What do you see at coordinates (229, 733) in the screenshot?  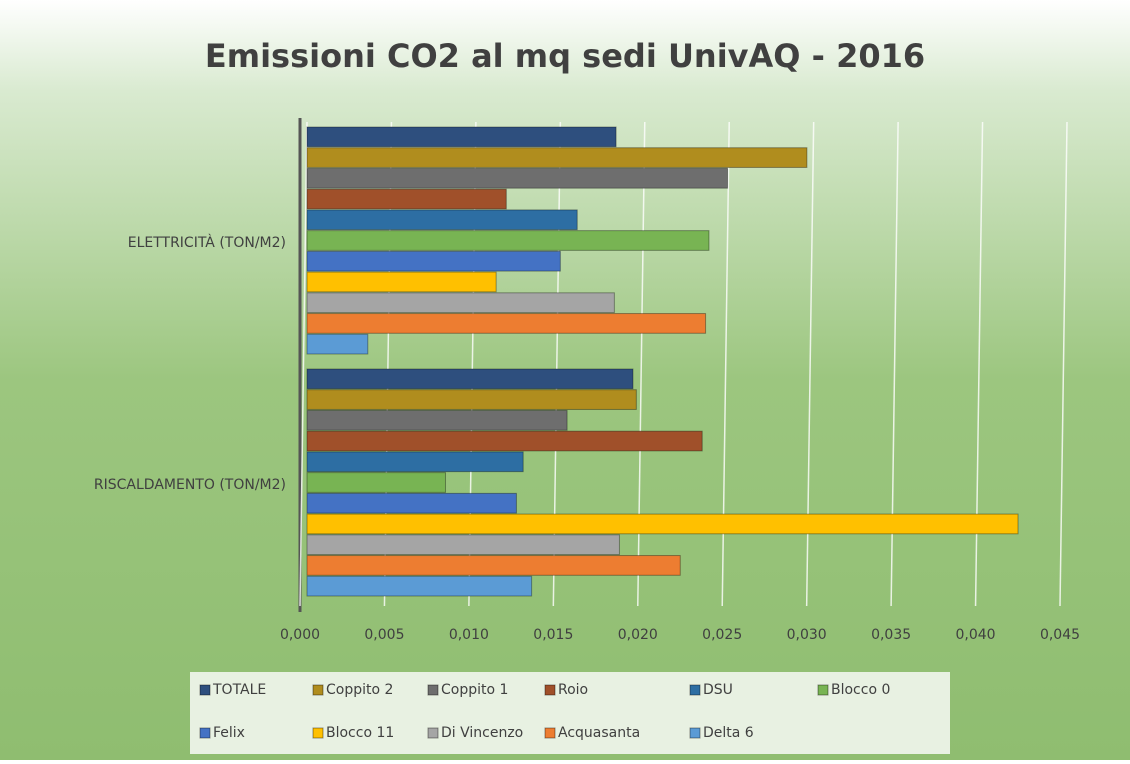 I see `legend-label: Felix` at bounding box center [229, 733].